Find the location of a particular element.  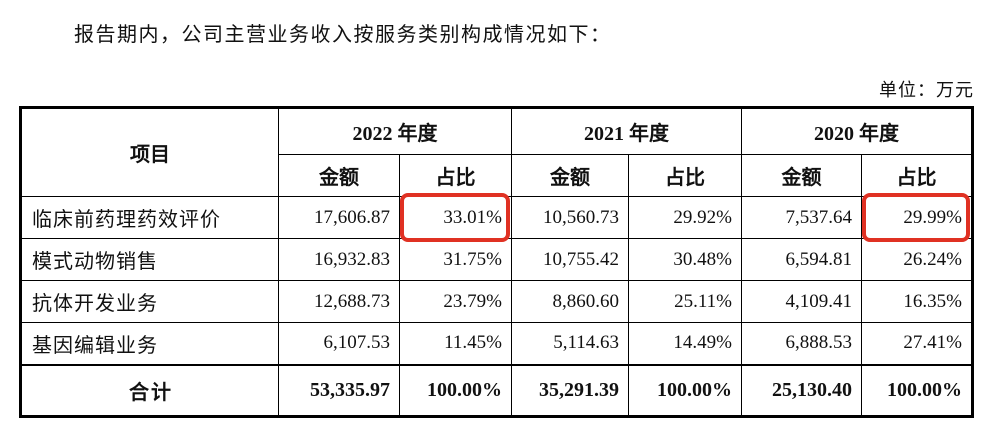

cell-ratio-2020: 29.99% is located at coordinates (917, 217).